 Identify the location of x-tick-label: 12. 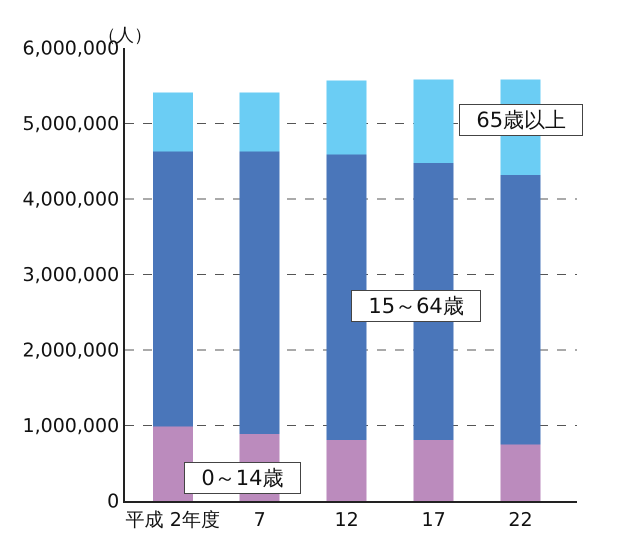
(346, 519).